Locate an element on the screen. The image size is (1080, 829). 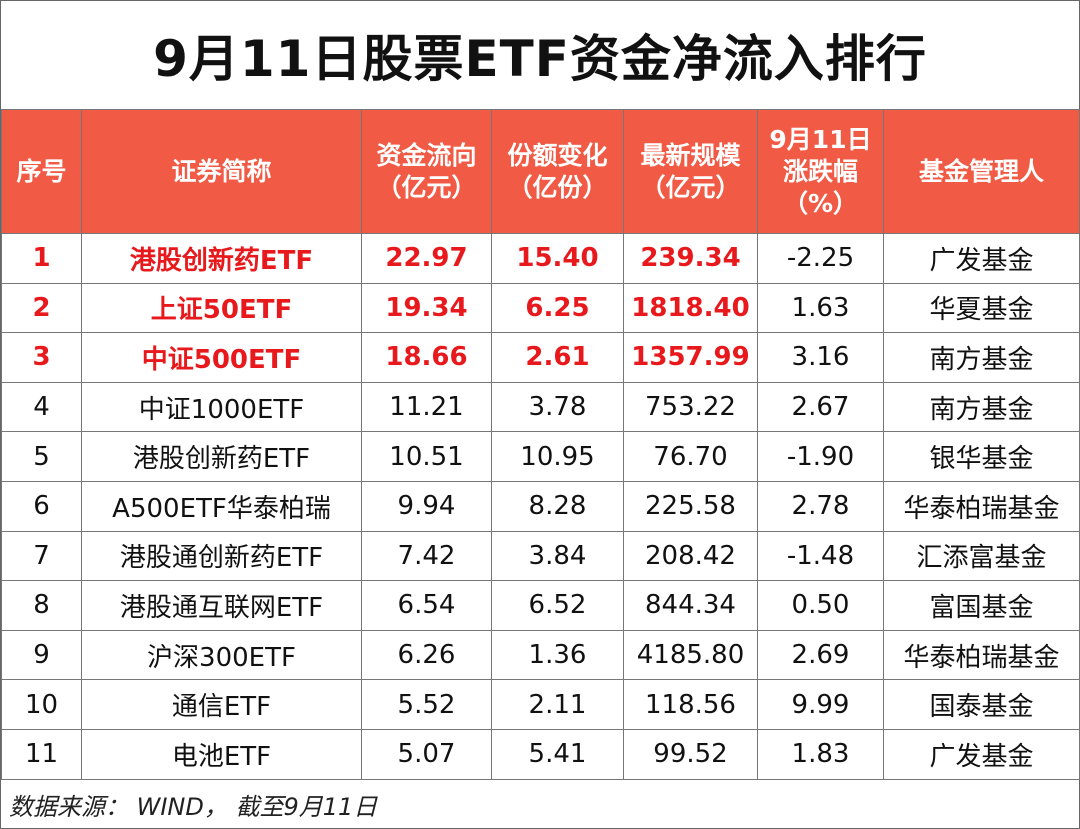
cell-share: 15.40 is located at coordinates (557, 258).